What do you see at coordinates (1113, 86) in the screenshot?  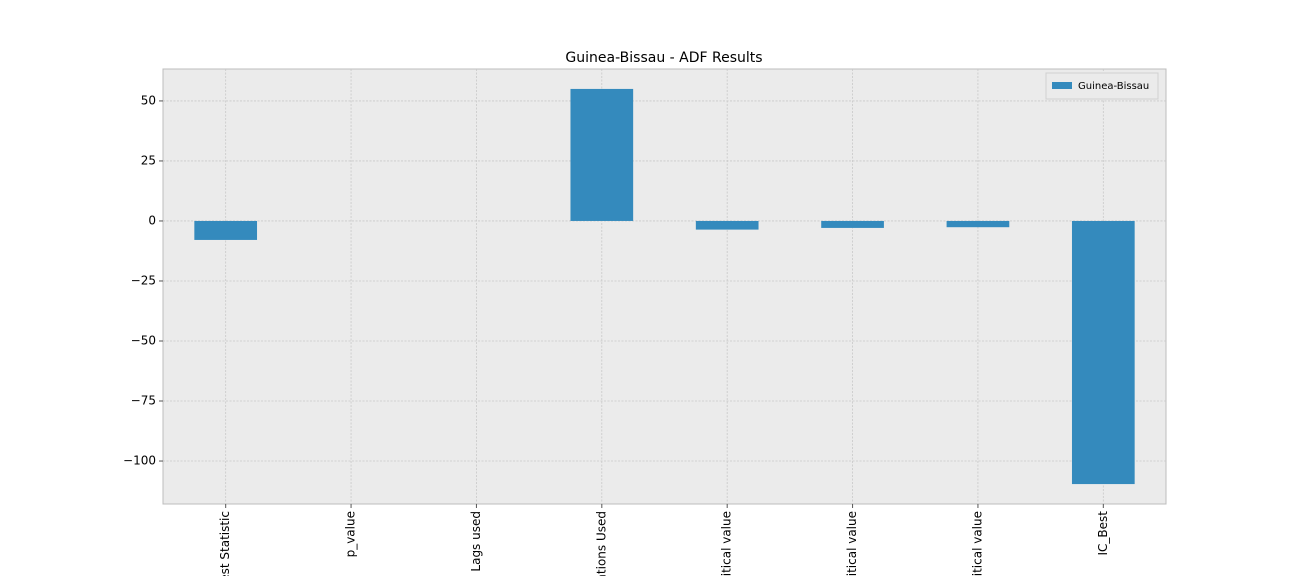 I see `legend-label: Guinea-Bissau` at bounding box center [1113, 86].